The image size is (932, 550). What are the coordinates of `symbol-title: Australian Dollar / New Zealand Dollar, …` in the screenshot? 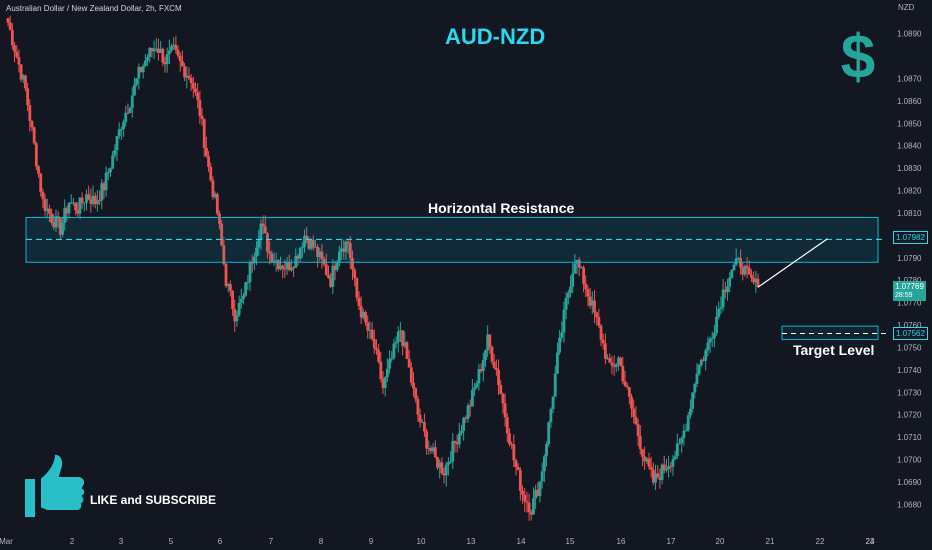 It's located at (94, 8).